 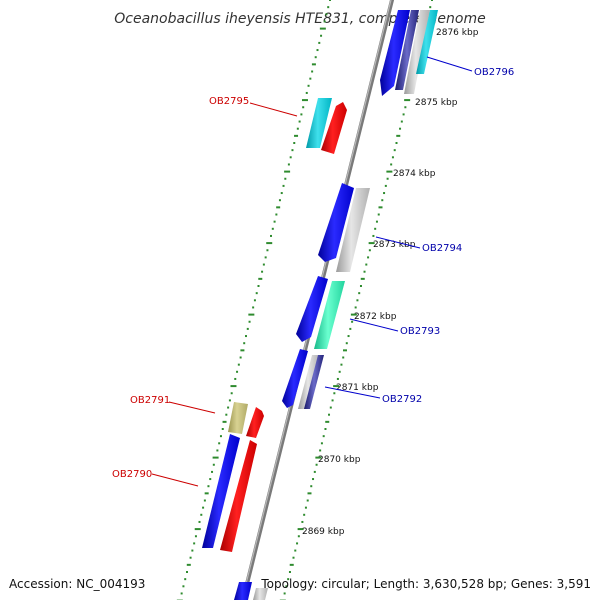 What do you see at coordinates (77, 584) in the screenshot?
I see `accession-text: Accession: NC_004193` at bounding box center [77, 584].